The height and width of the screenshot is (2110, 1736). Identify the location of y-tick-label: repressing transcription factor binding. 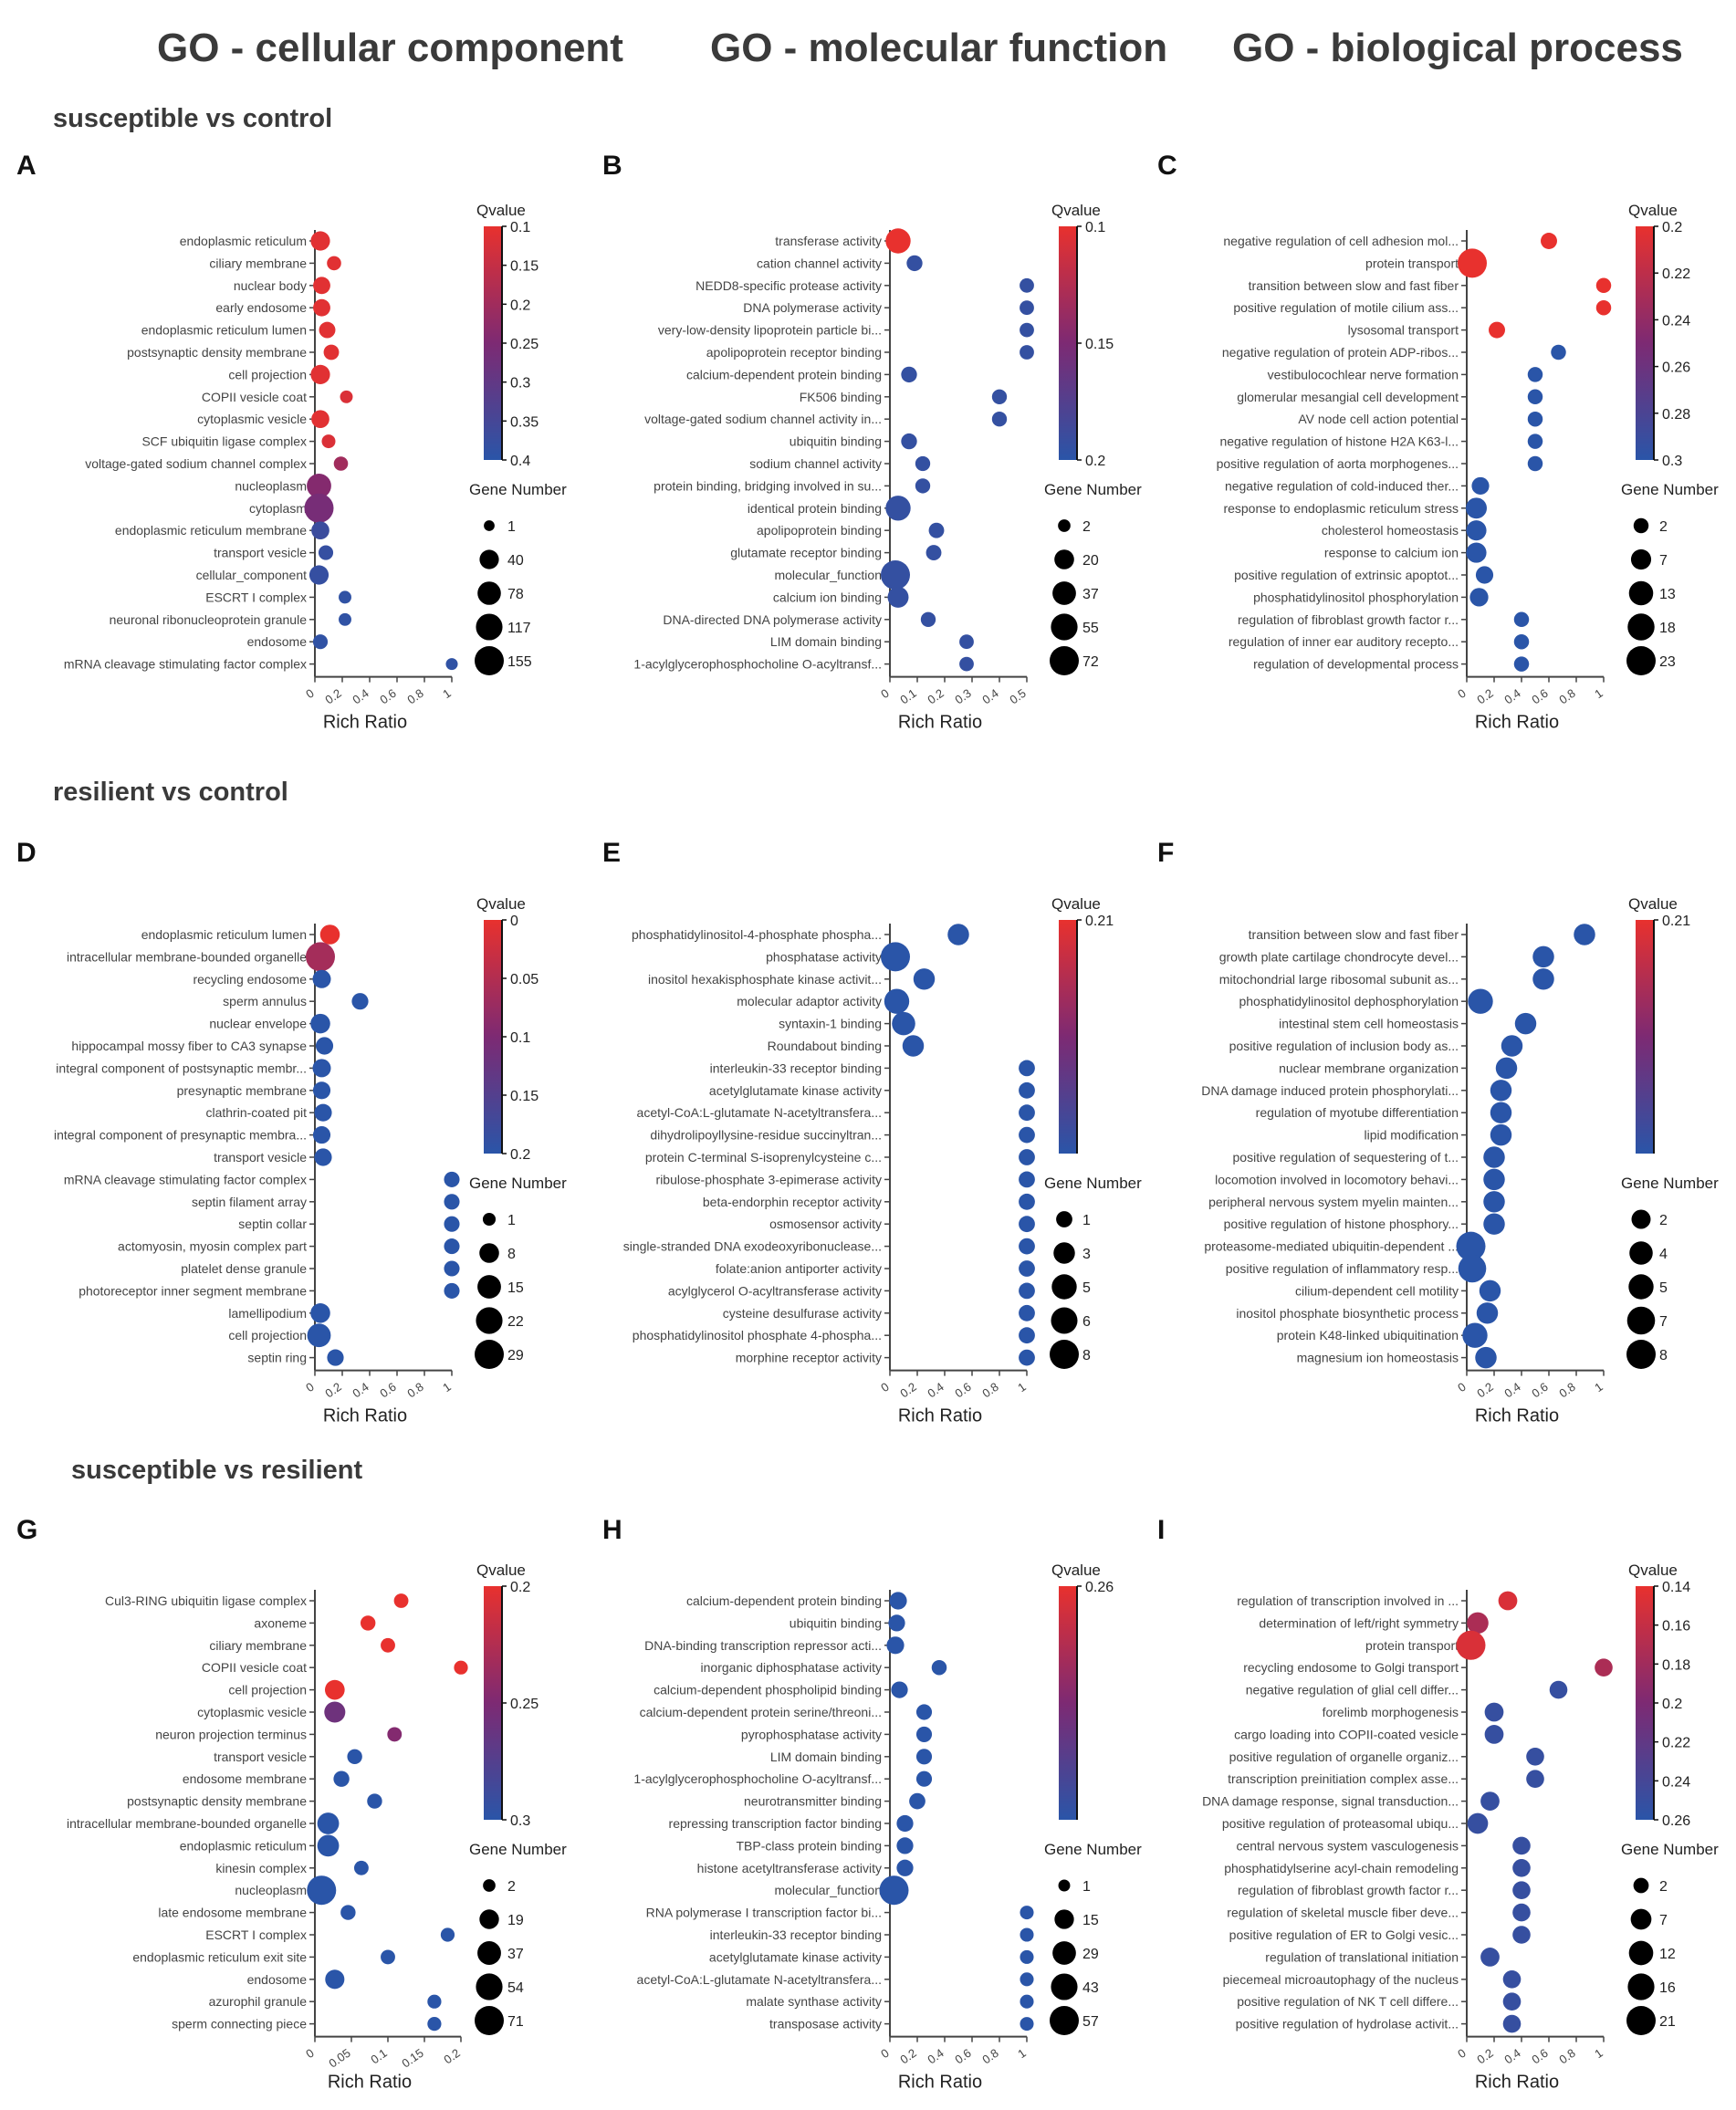
(775, 1823).